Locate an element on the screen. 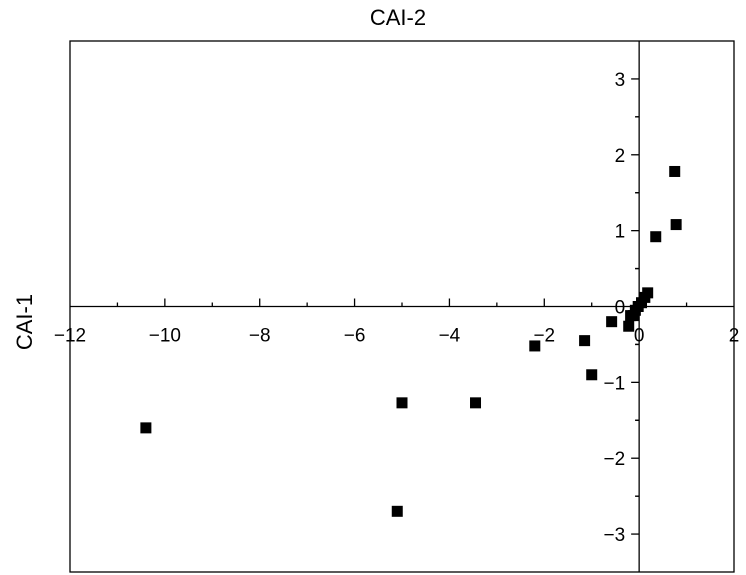 The width and height of the screenshot is (746, 575). x-tick-label: −4 is located at coordinates (450, 336).